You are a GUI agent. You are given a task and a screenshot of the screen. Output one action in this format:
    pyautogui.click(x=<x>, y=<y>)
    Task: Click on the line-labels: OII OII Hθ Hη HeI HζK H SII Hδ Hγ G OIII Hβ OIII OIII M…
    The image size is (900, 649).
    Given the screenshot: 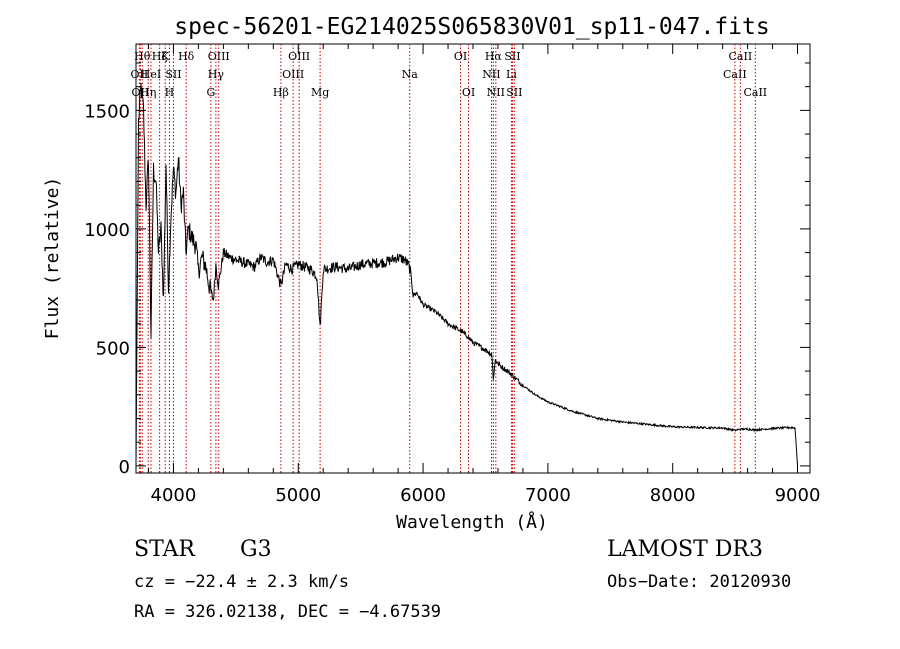 What is the action you would take?
    pyautogui.click(x=449, y=74)
    